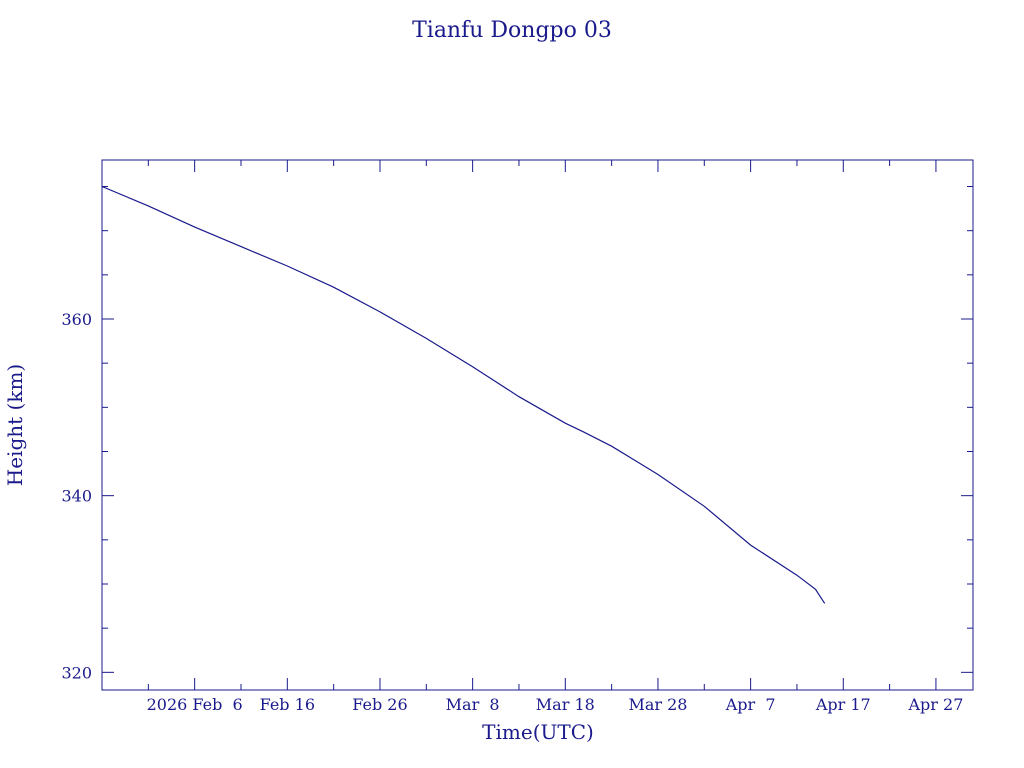 This screenshot has width=1024, height=768. I want to click on x-axis-label: Time(UTC), so click(538, 732).